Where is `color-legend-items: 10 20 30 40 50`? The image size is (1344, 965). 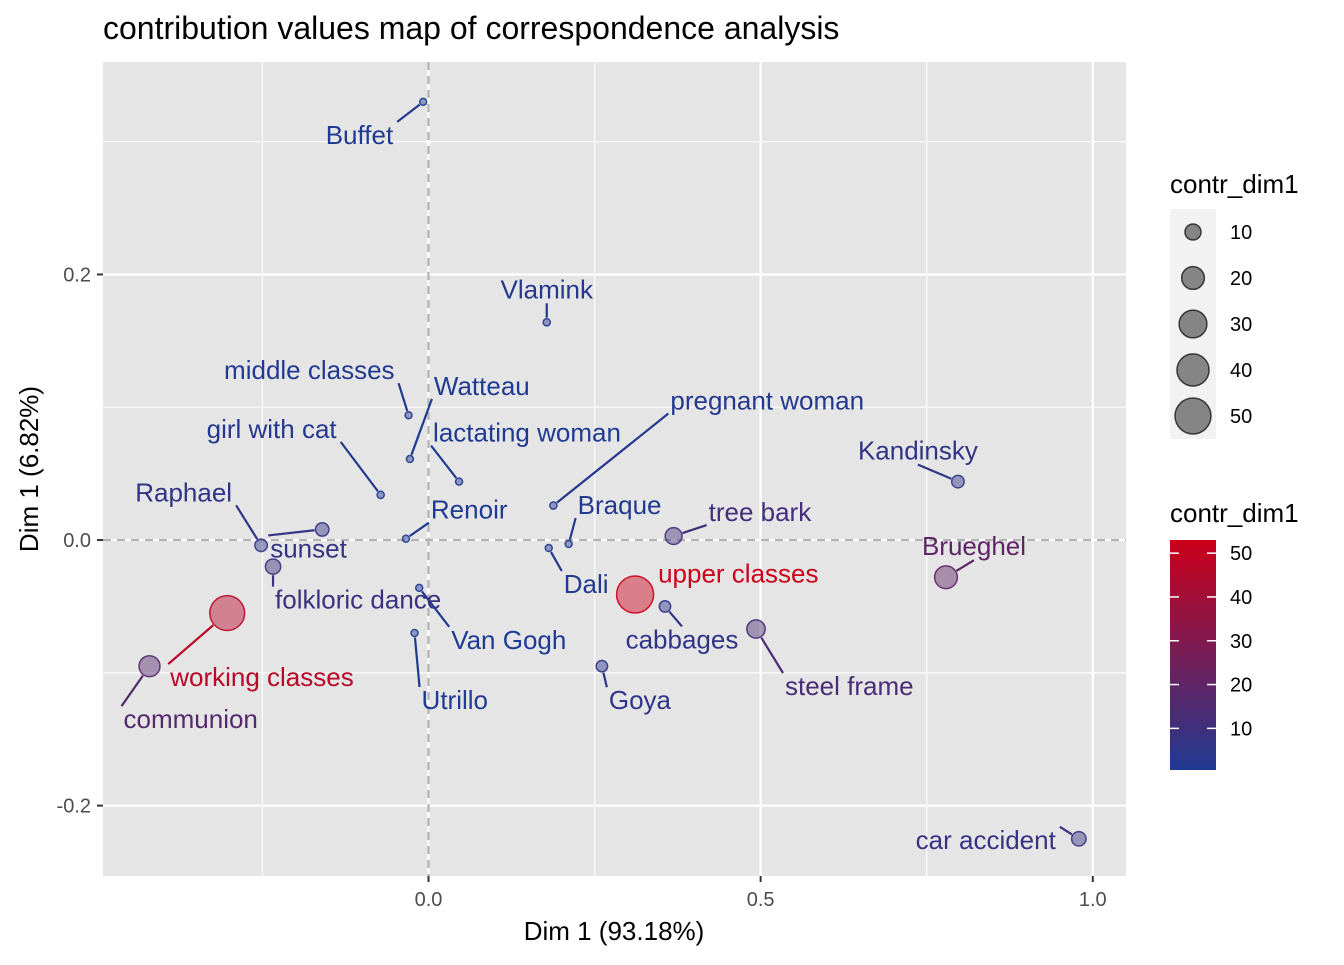 color-legend-items: 10 20 30 40 50 is located at coordinates (1211, 641).